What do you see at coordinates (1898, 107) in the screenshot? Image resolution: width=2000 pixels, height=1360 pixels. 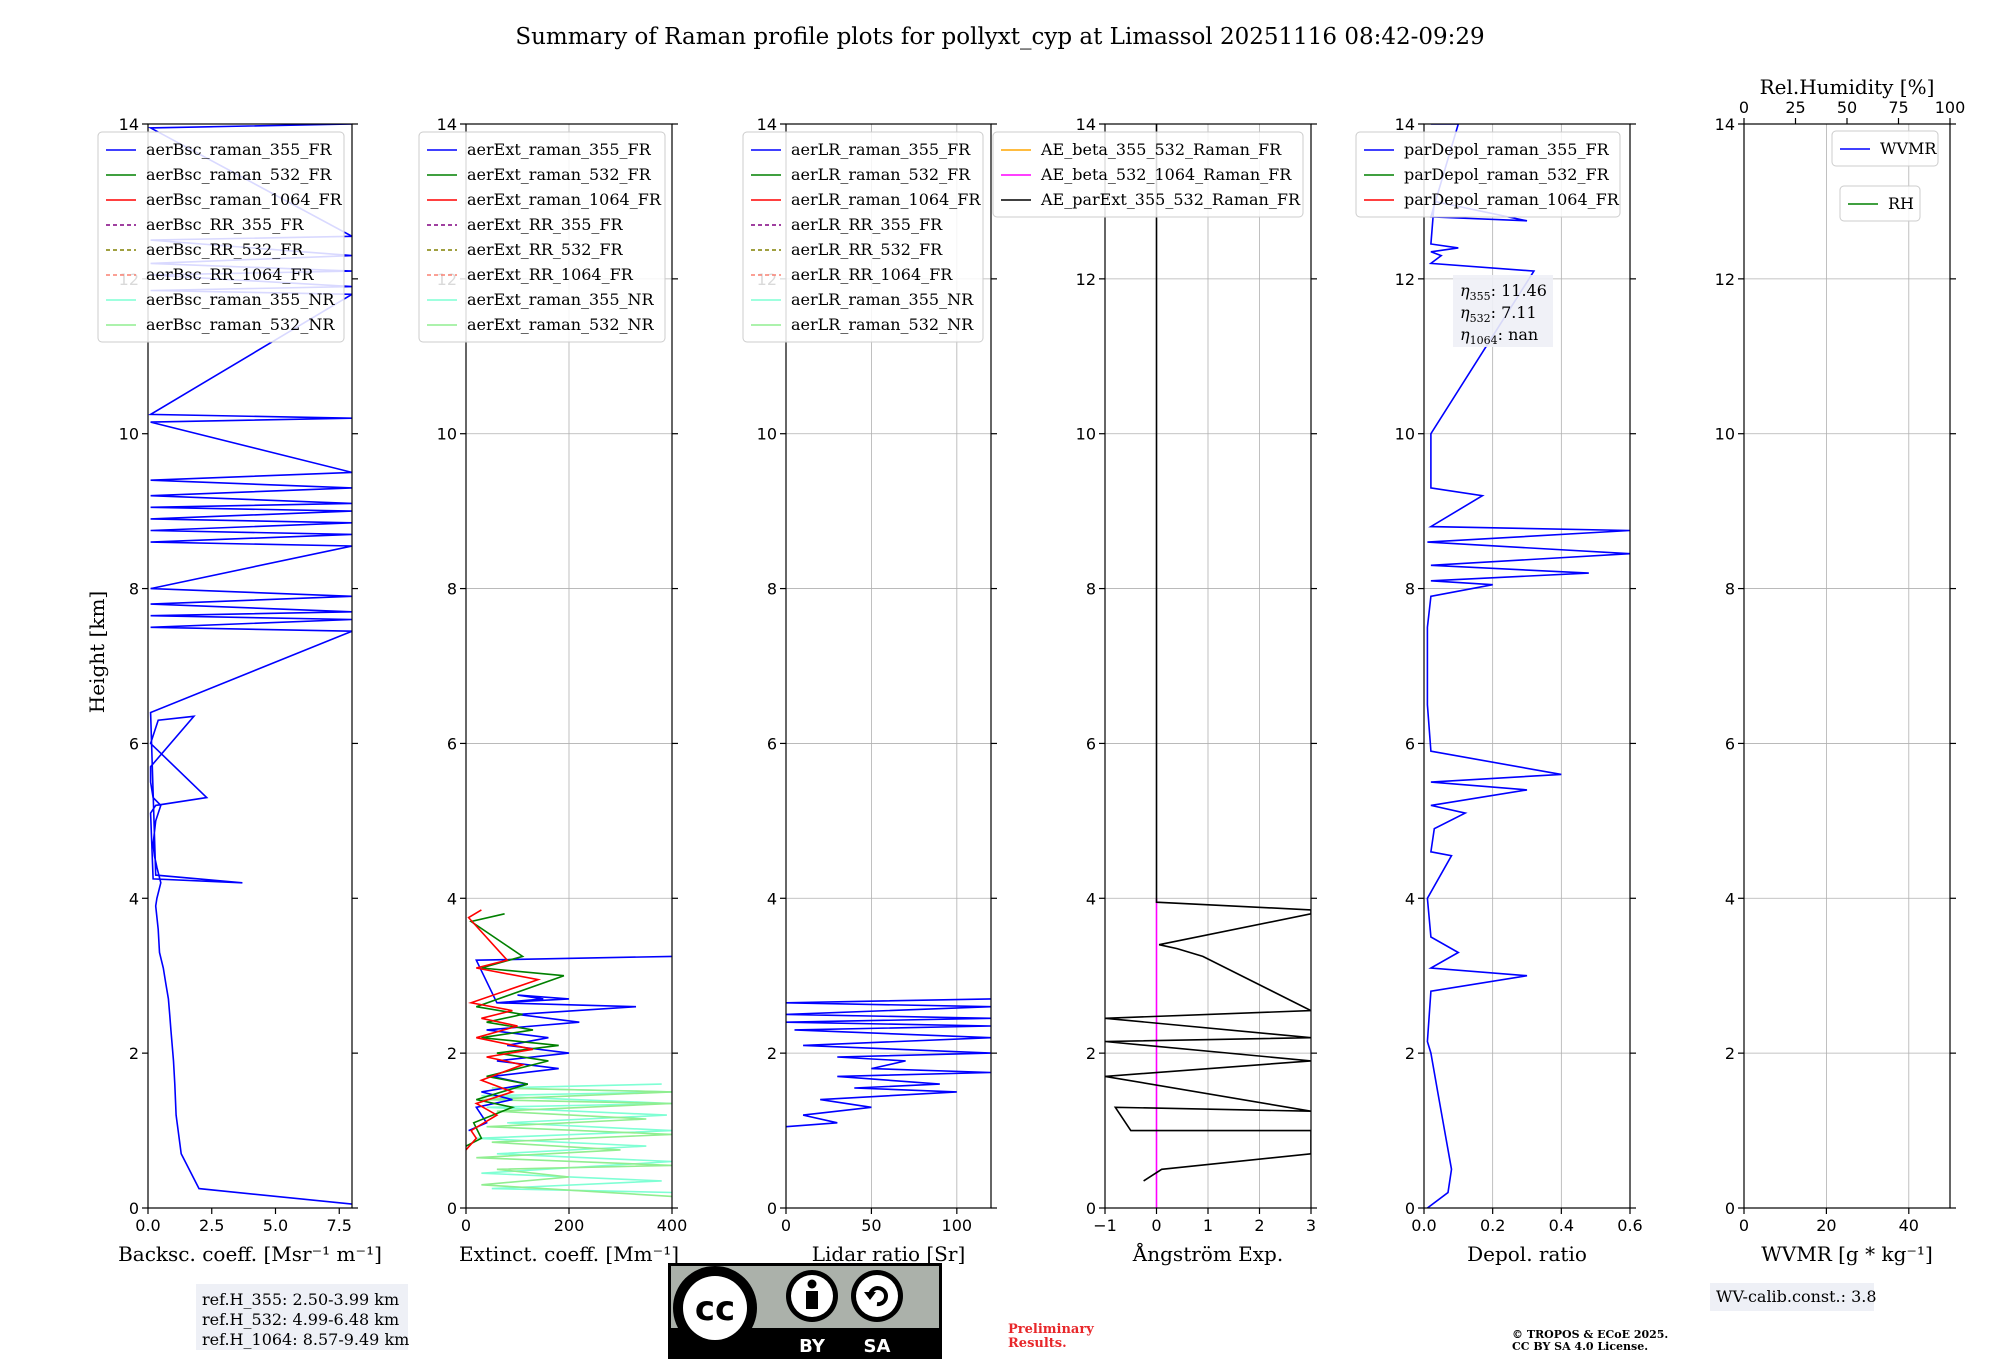 I see `top-tick-label-75: 75` at bounding box center [1898, 107].